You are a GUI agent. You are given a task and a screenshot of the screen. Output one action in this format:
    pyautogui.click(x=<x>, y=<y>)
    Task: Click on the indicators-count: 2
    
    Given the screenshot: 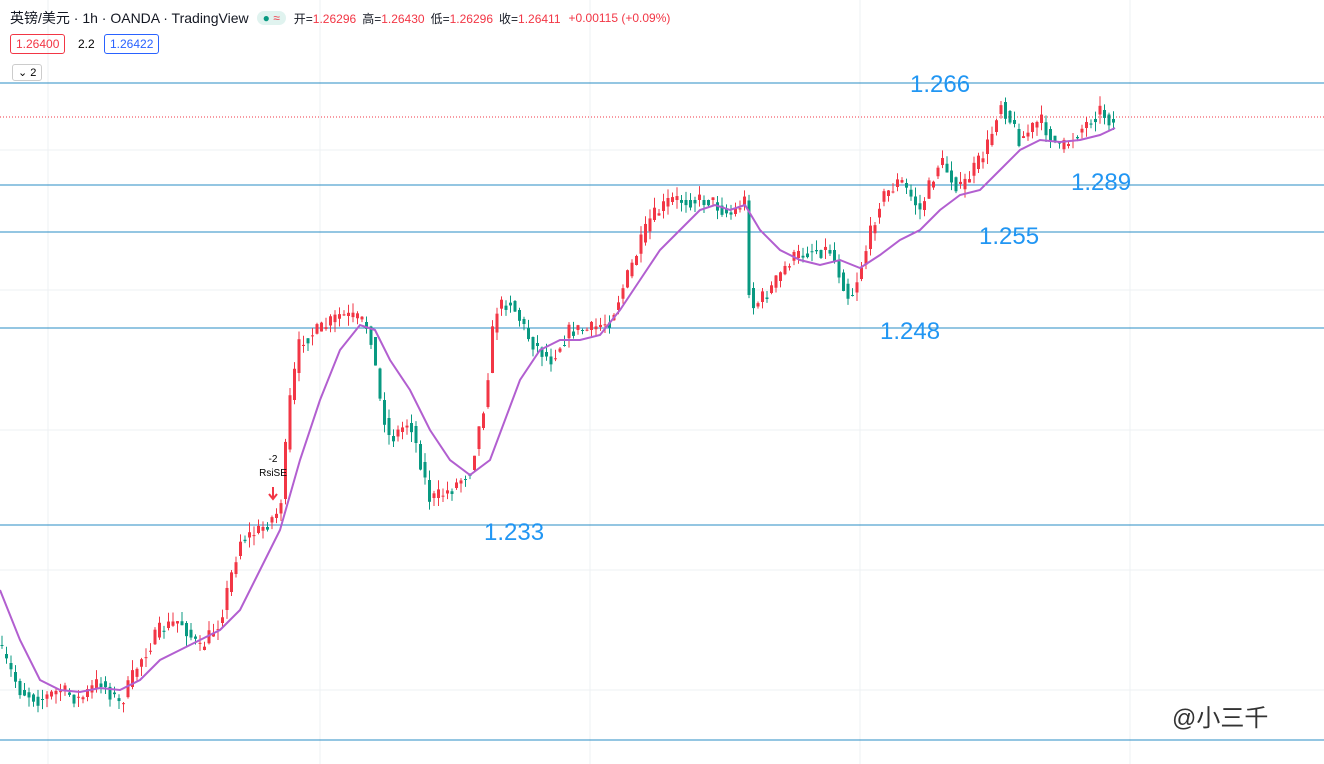 What is the action you would take?
    pyautogui.click(x=33, y=73)
    